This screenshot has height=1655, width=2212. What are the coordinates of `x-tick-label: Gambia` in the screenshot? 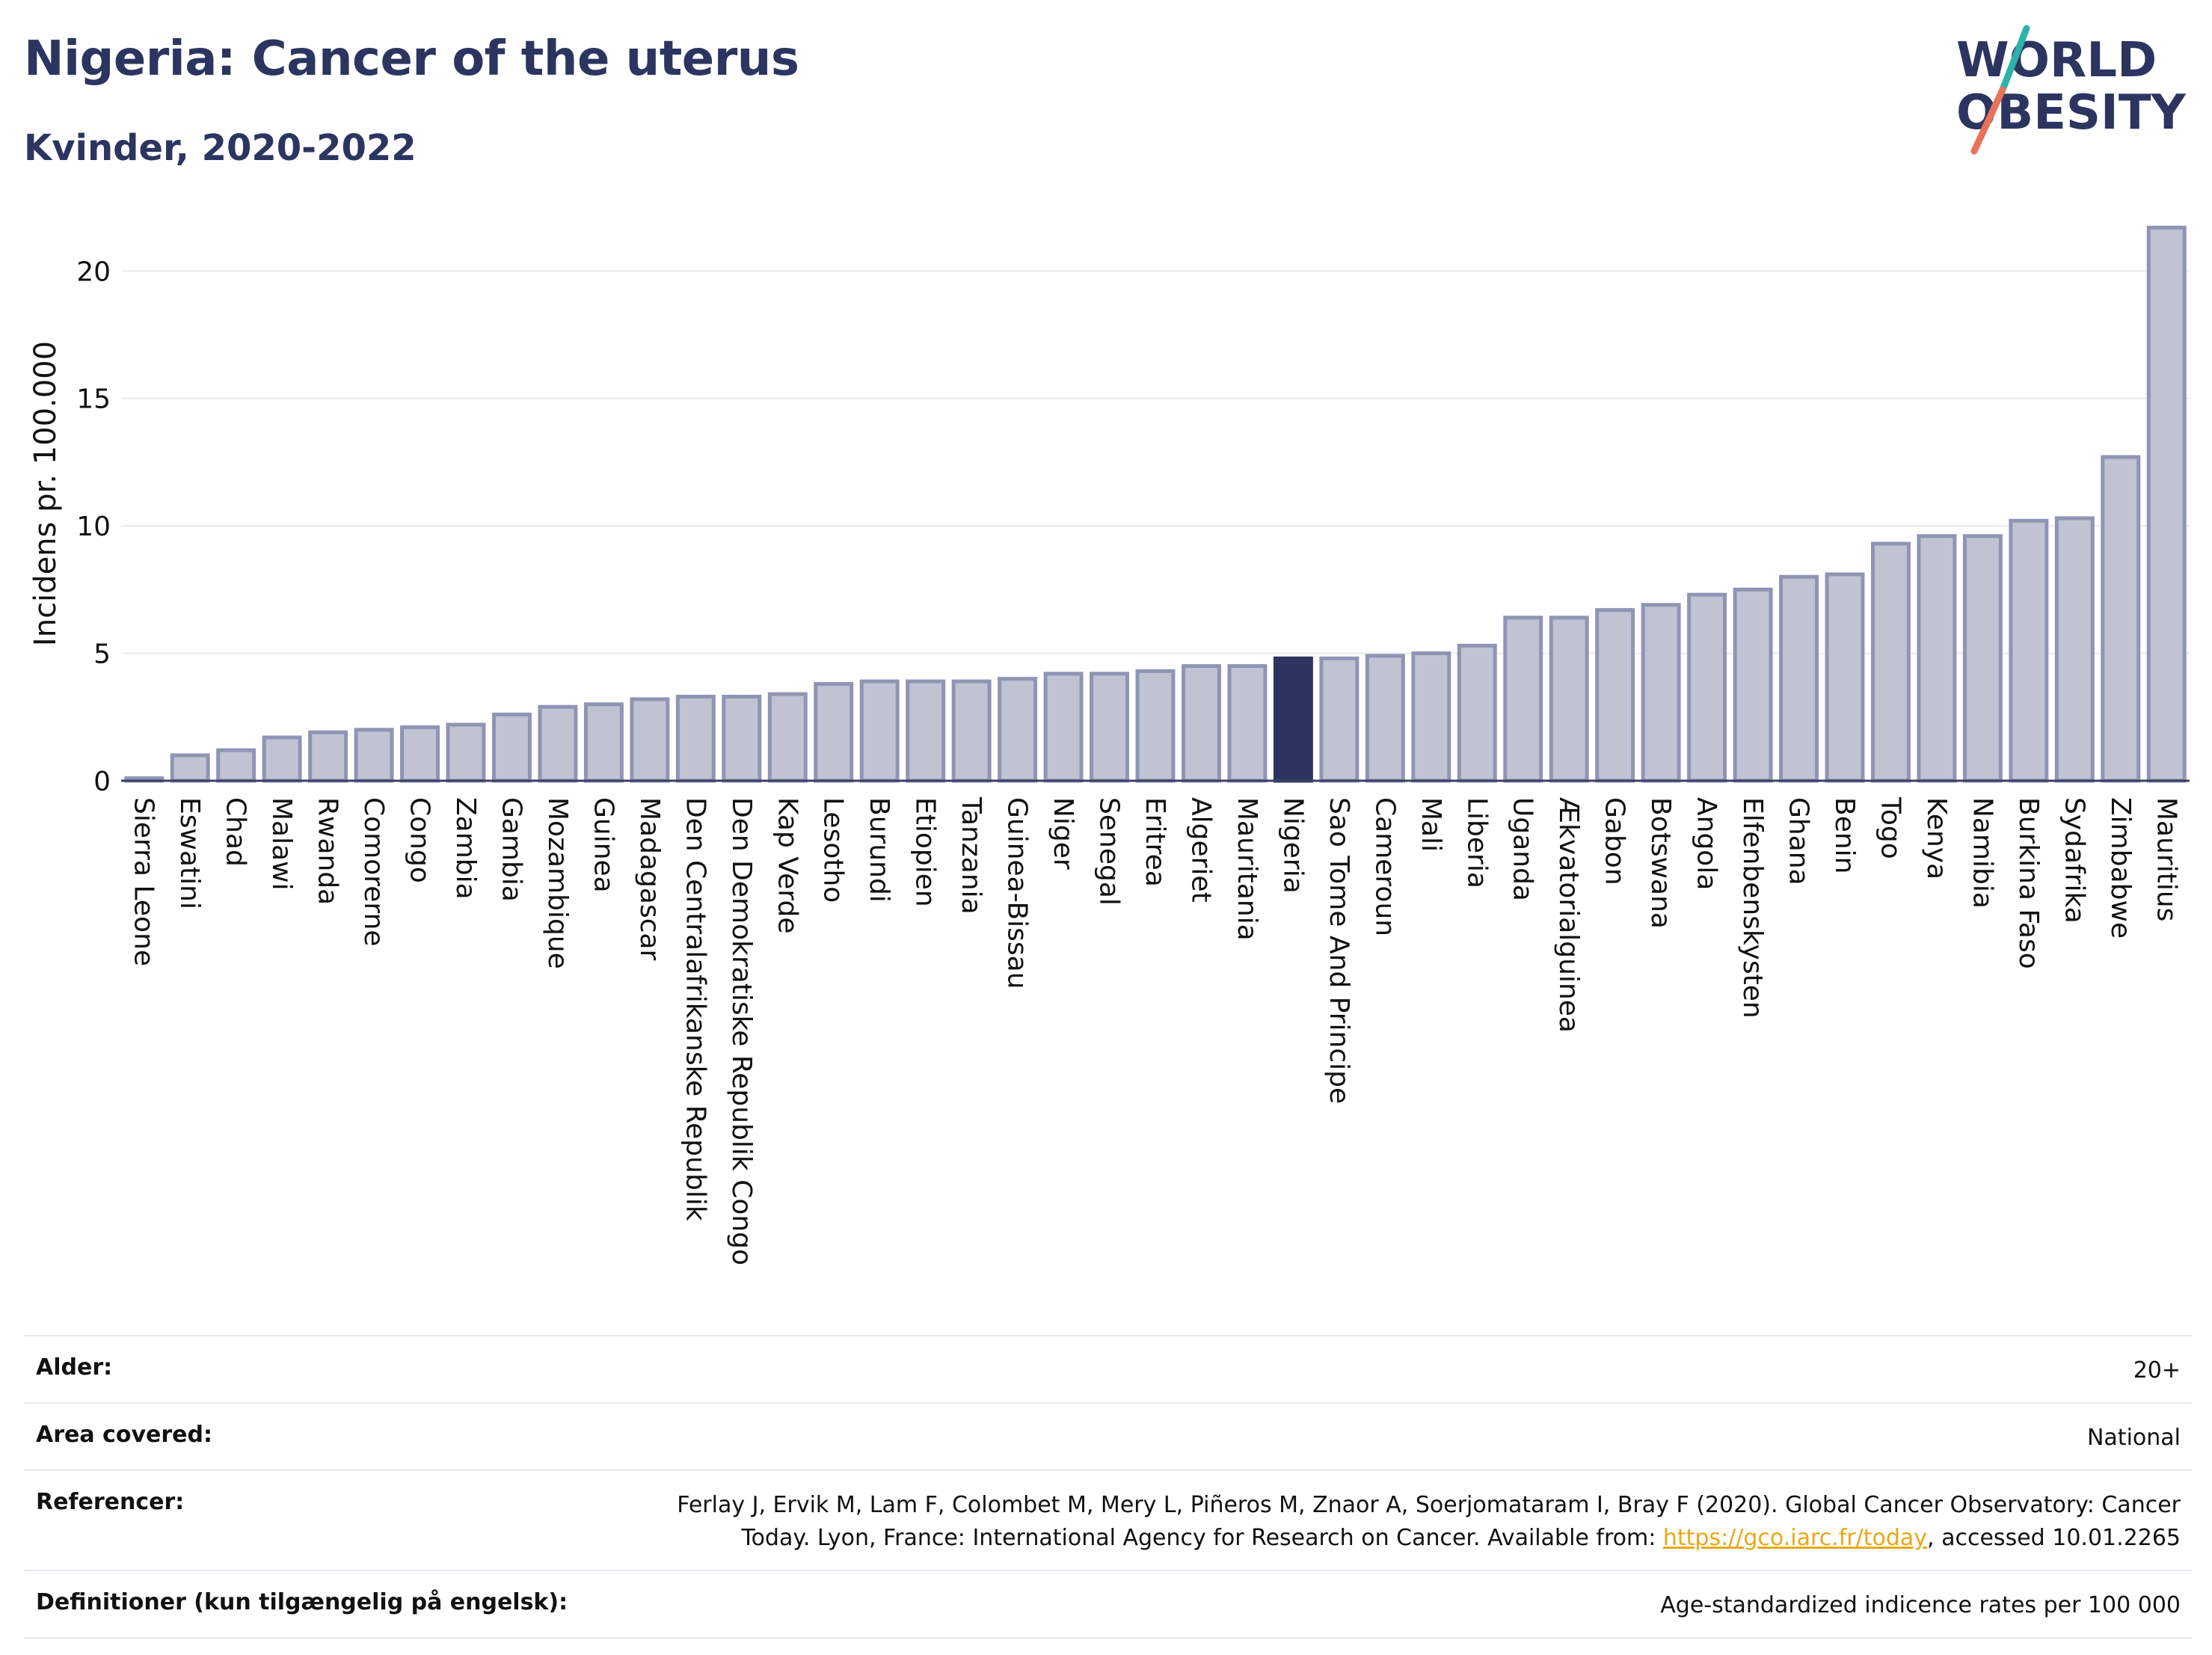 It's located at (511, 849).